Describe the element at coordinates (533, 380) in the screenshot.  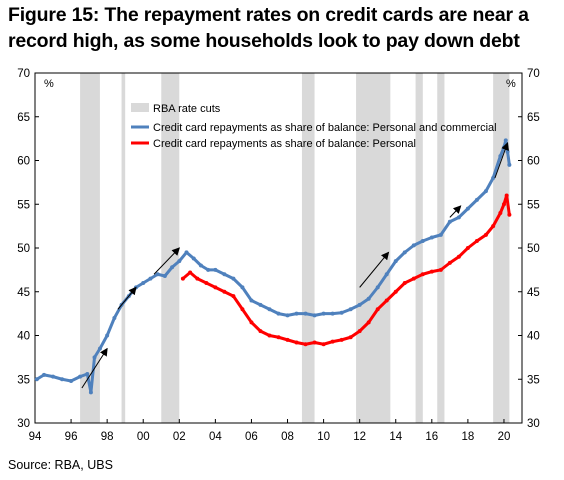
I see `y-tick-label-right: 35` at that location.